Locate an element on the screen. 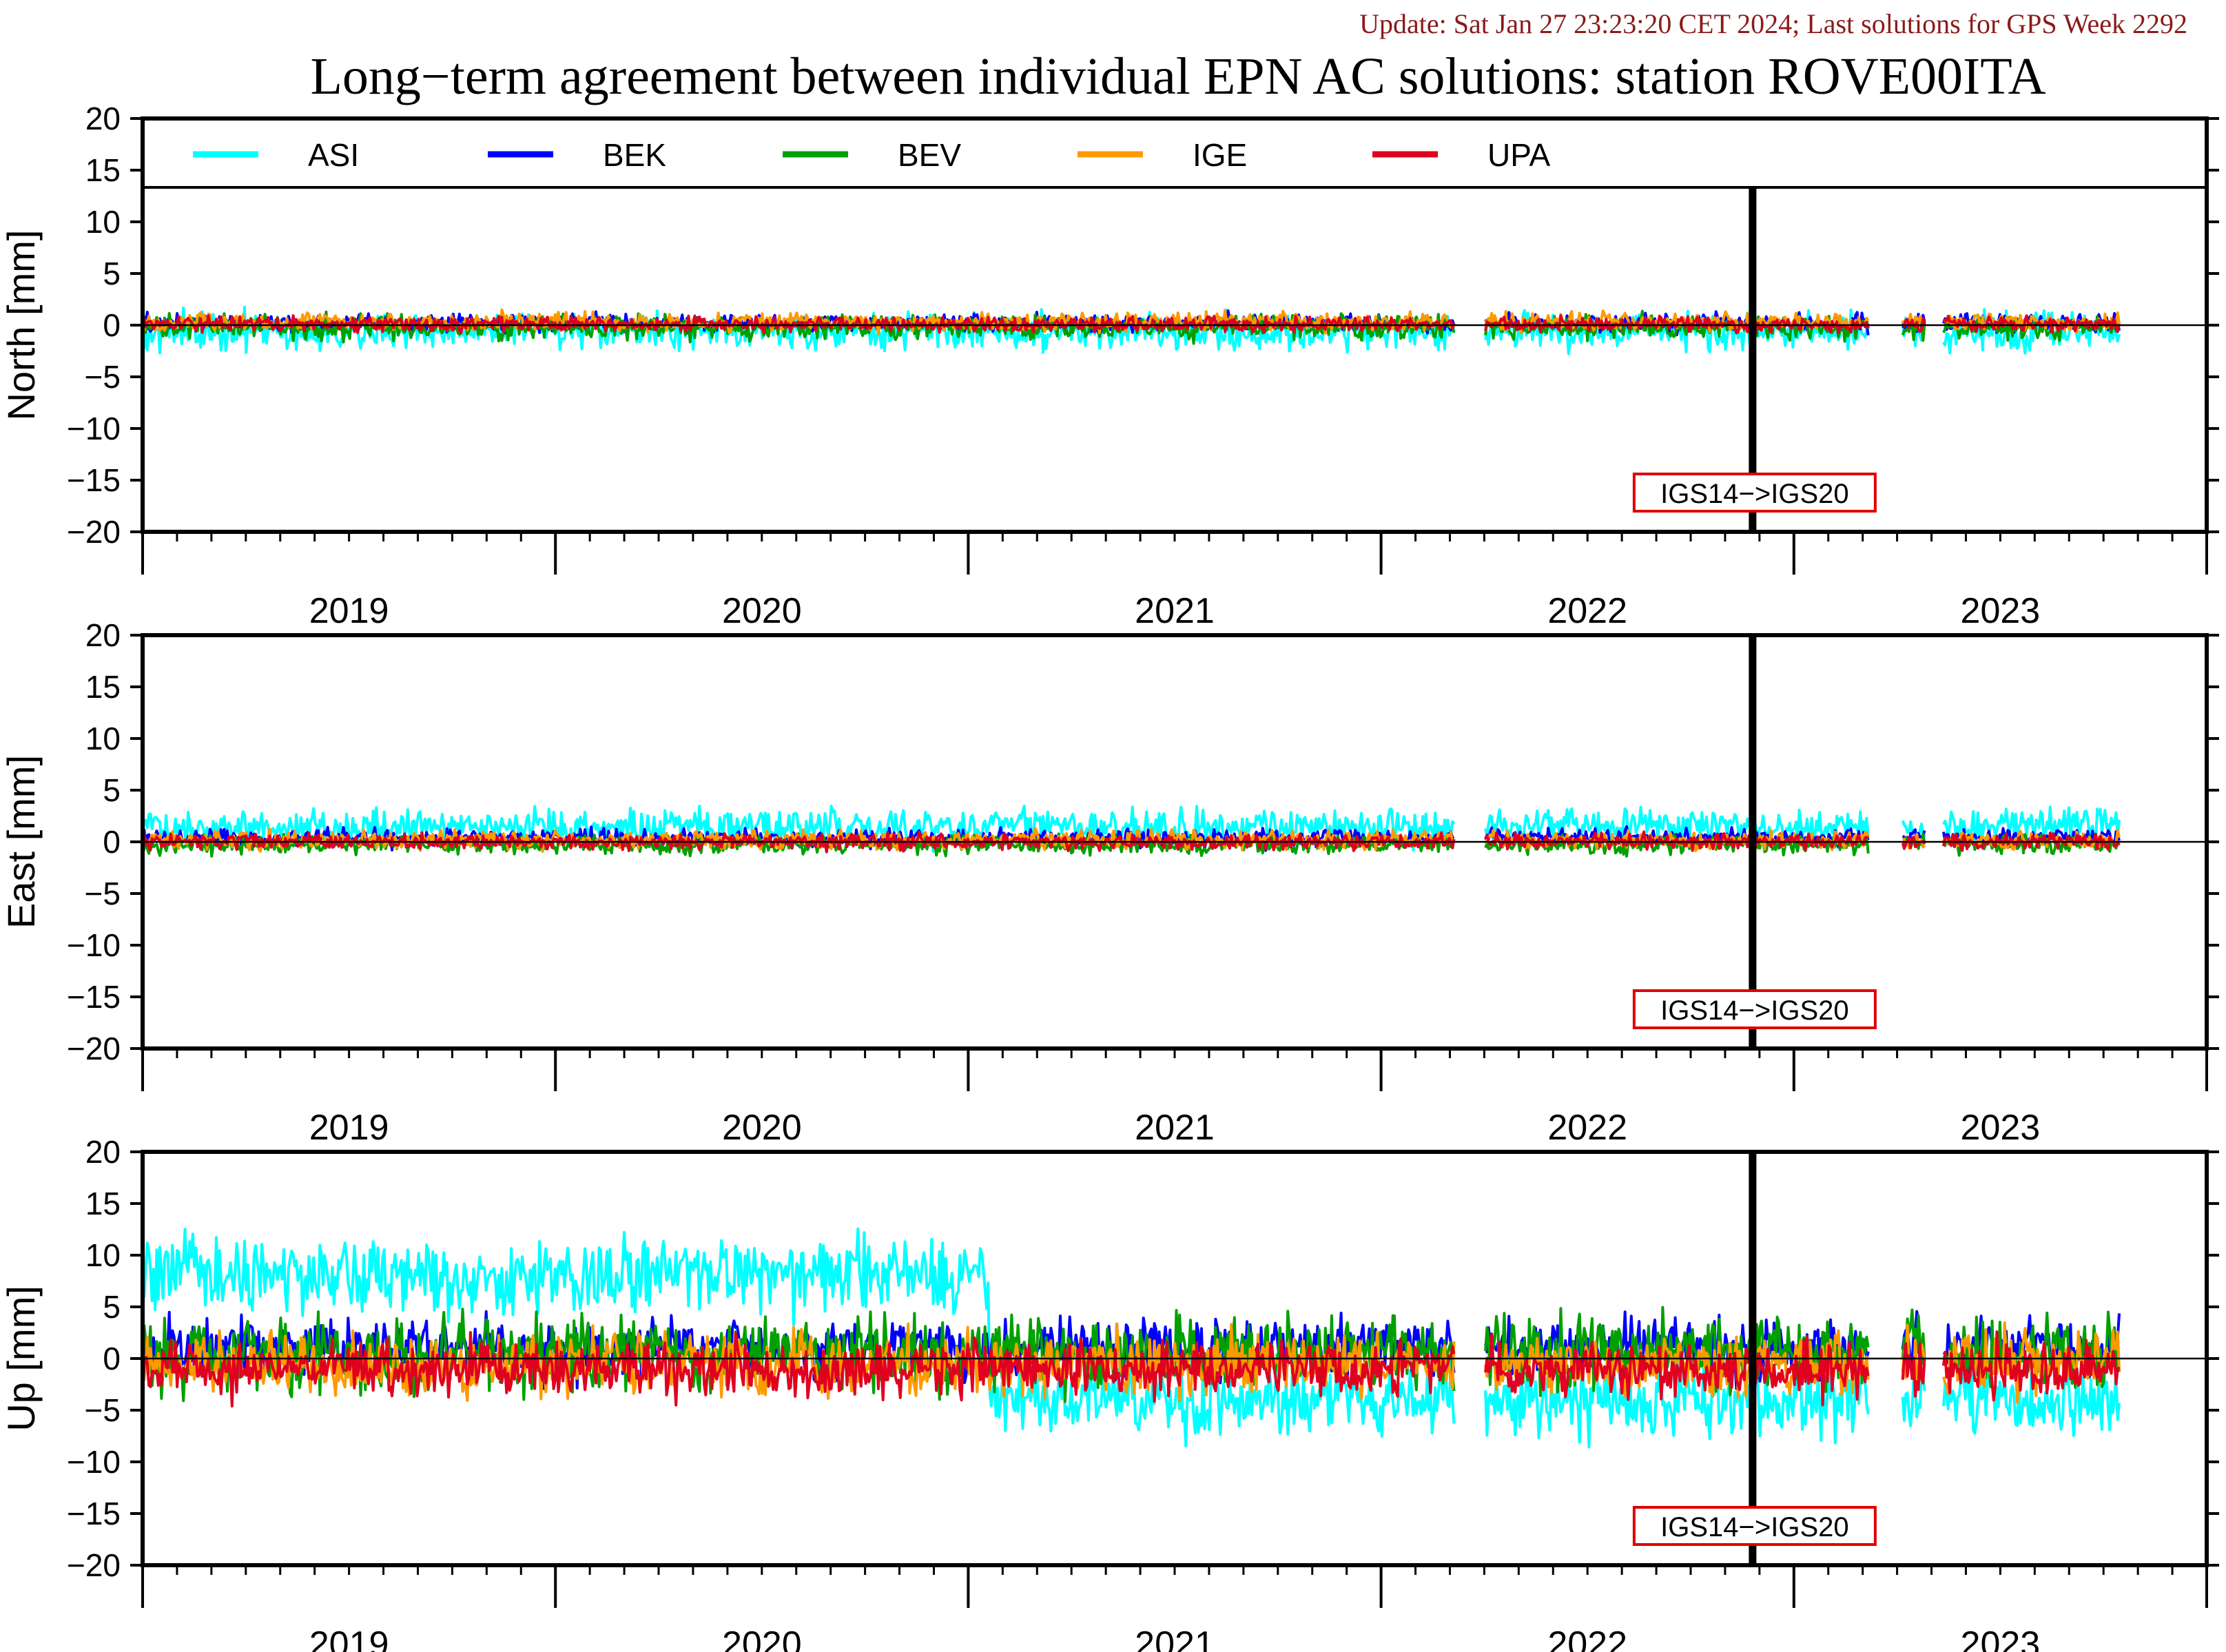  legend-label-asi: ASI is located at coordinates (333, 155).